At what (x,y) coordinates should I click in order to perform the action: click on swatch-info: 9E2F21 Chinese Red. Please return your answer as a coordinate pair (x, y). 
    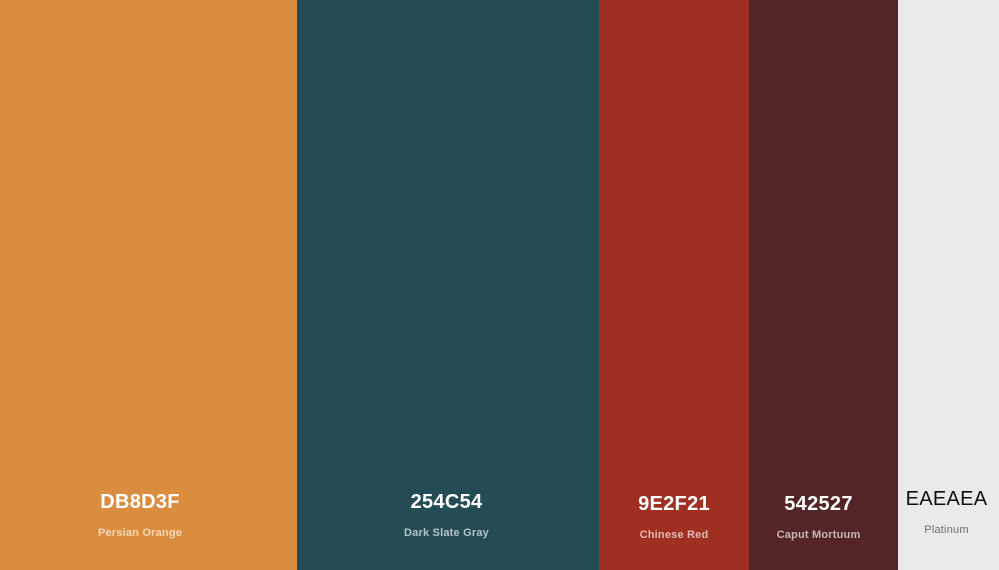
    Looking at the image, I should click on (674, 517).